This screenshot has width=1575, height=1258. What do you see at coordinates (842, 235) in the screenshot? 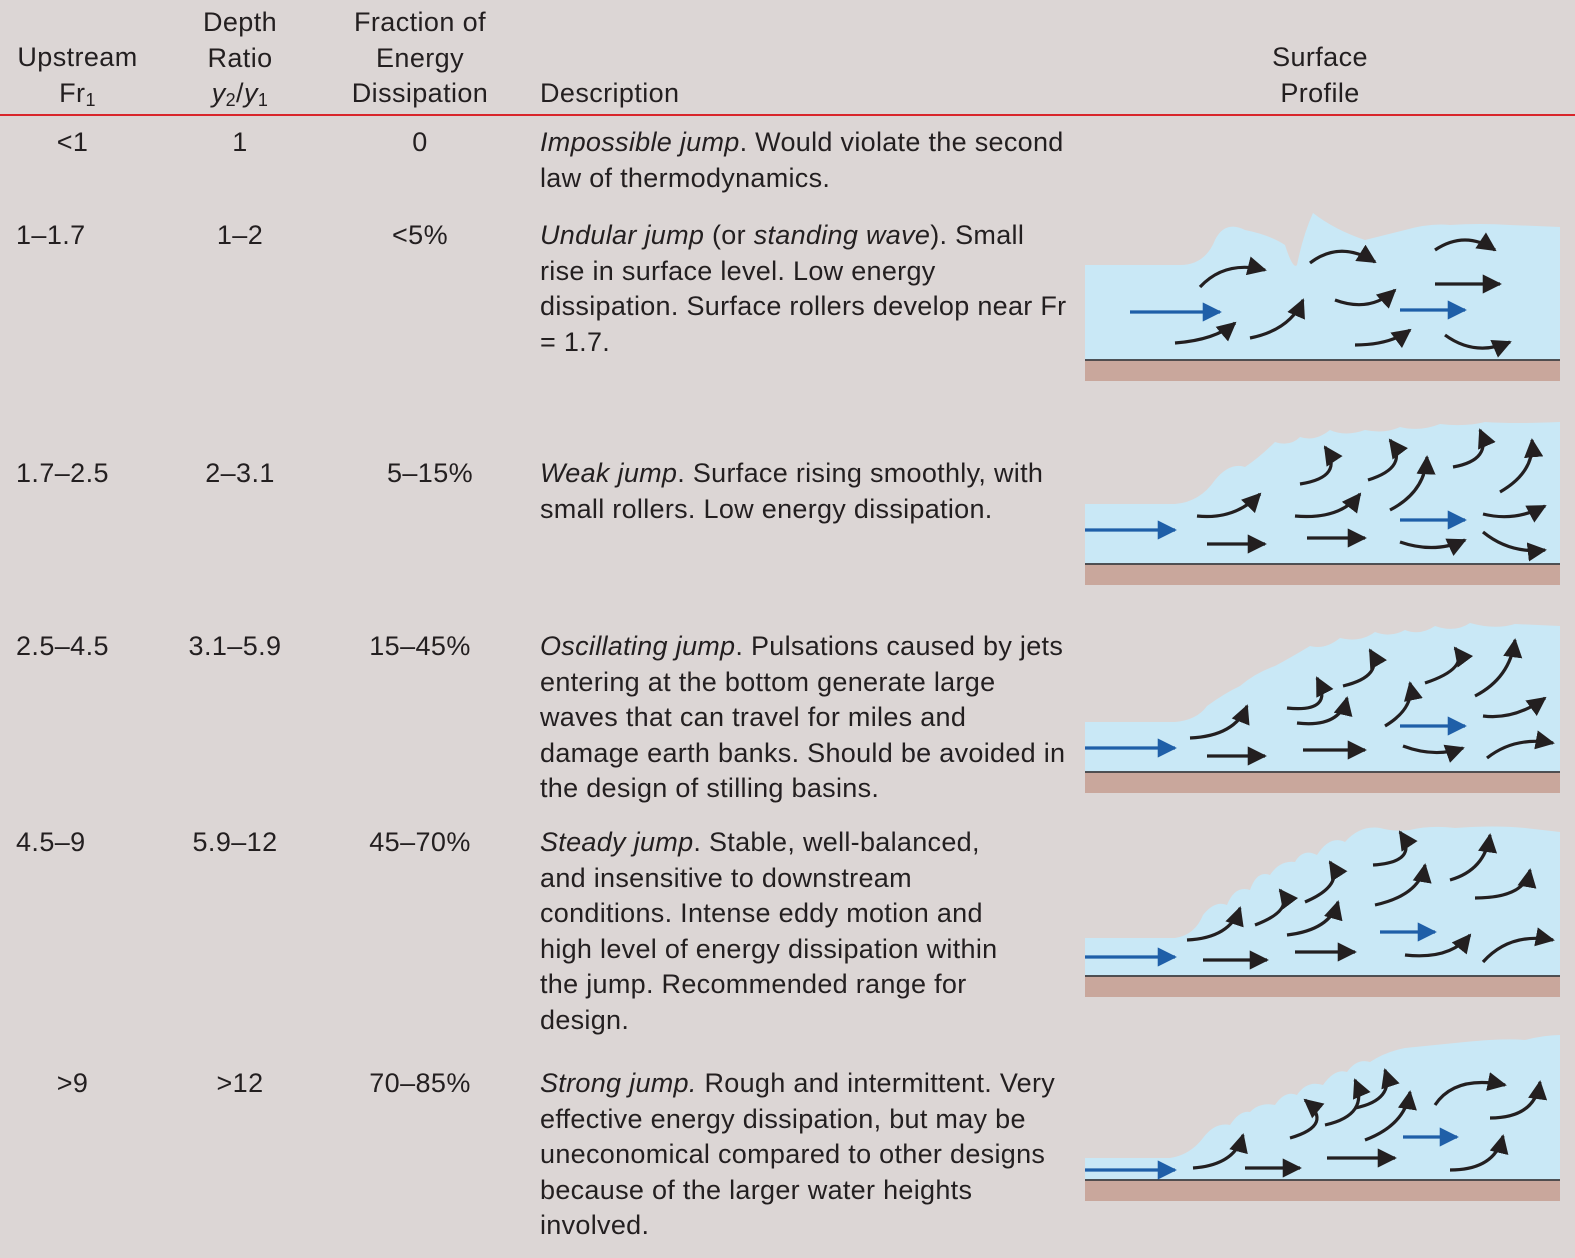
I see `row-2-desc-italic2: standing wave` at bounding box center [842, 235].